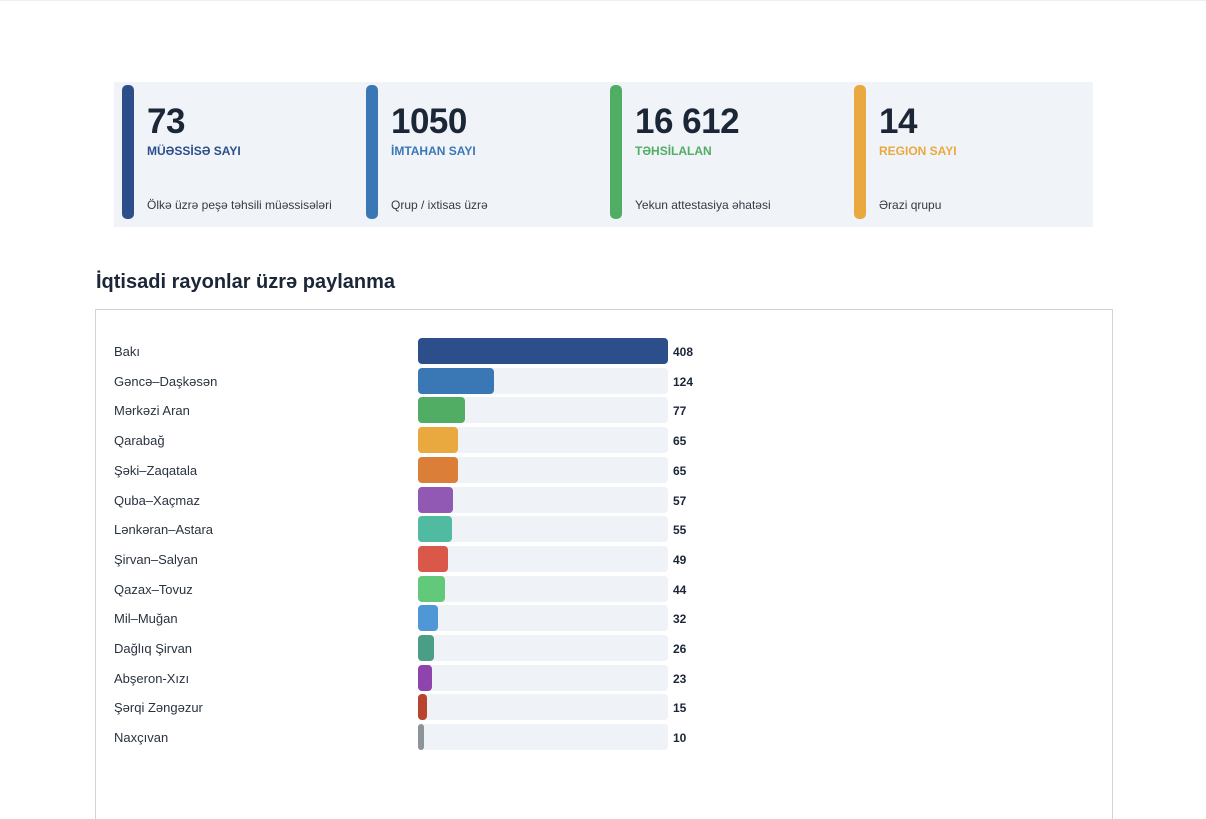 This screenshot has width=1206, height=819. I want to click on stat-value: 16 612, so click(687, 121).